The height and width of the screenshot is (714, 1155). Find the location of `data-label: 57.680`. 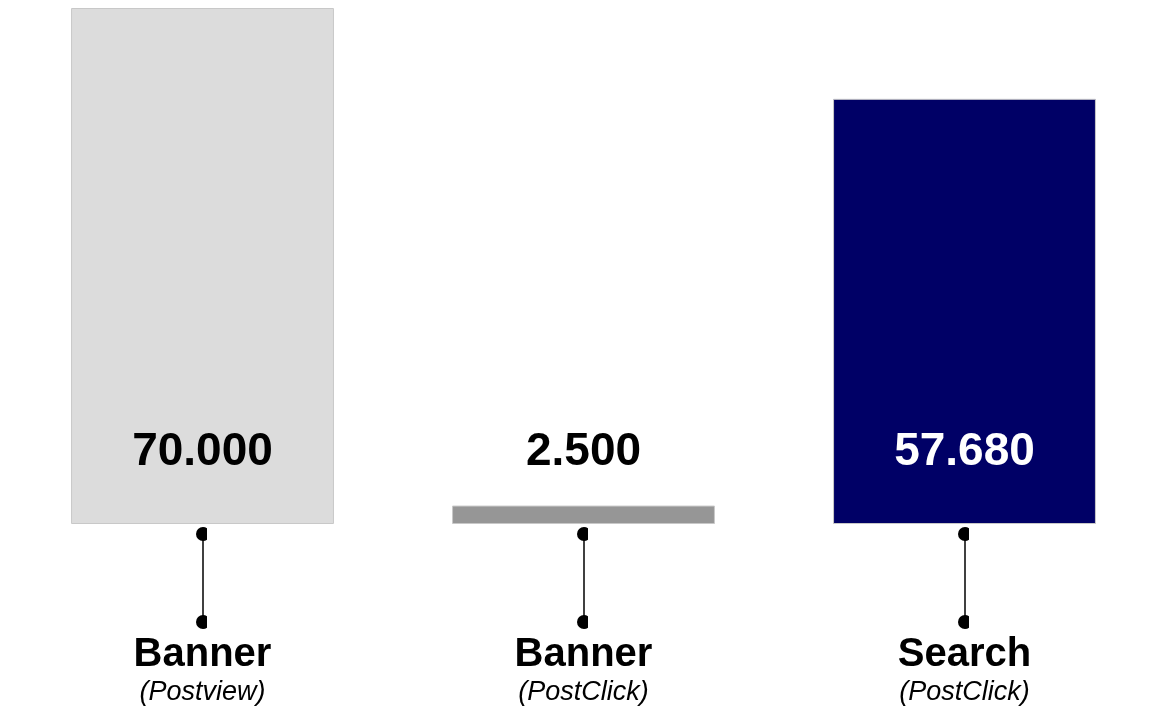

data-label: 57.680 is located at coordinates (964, 449).